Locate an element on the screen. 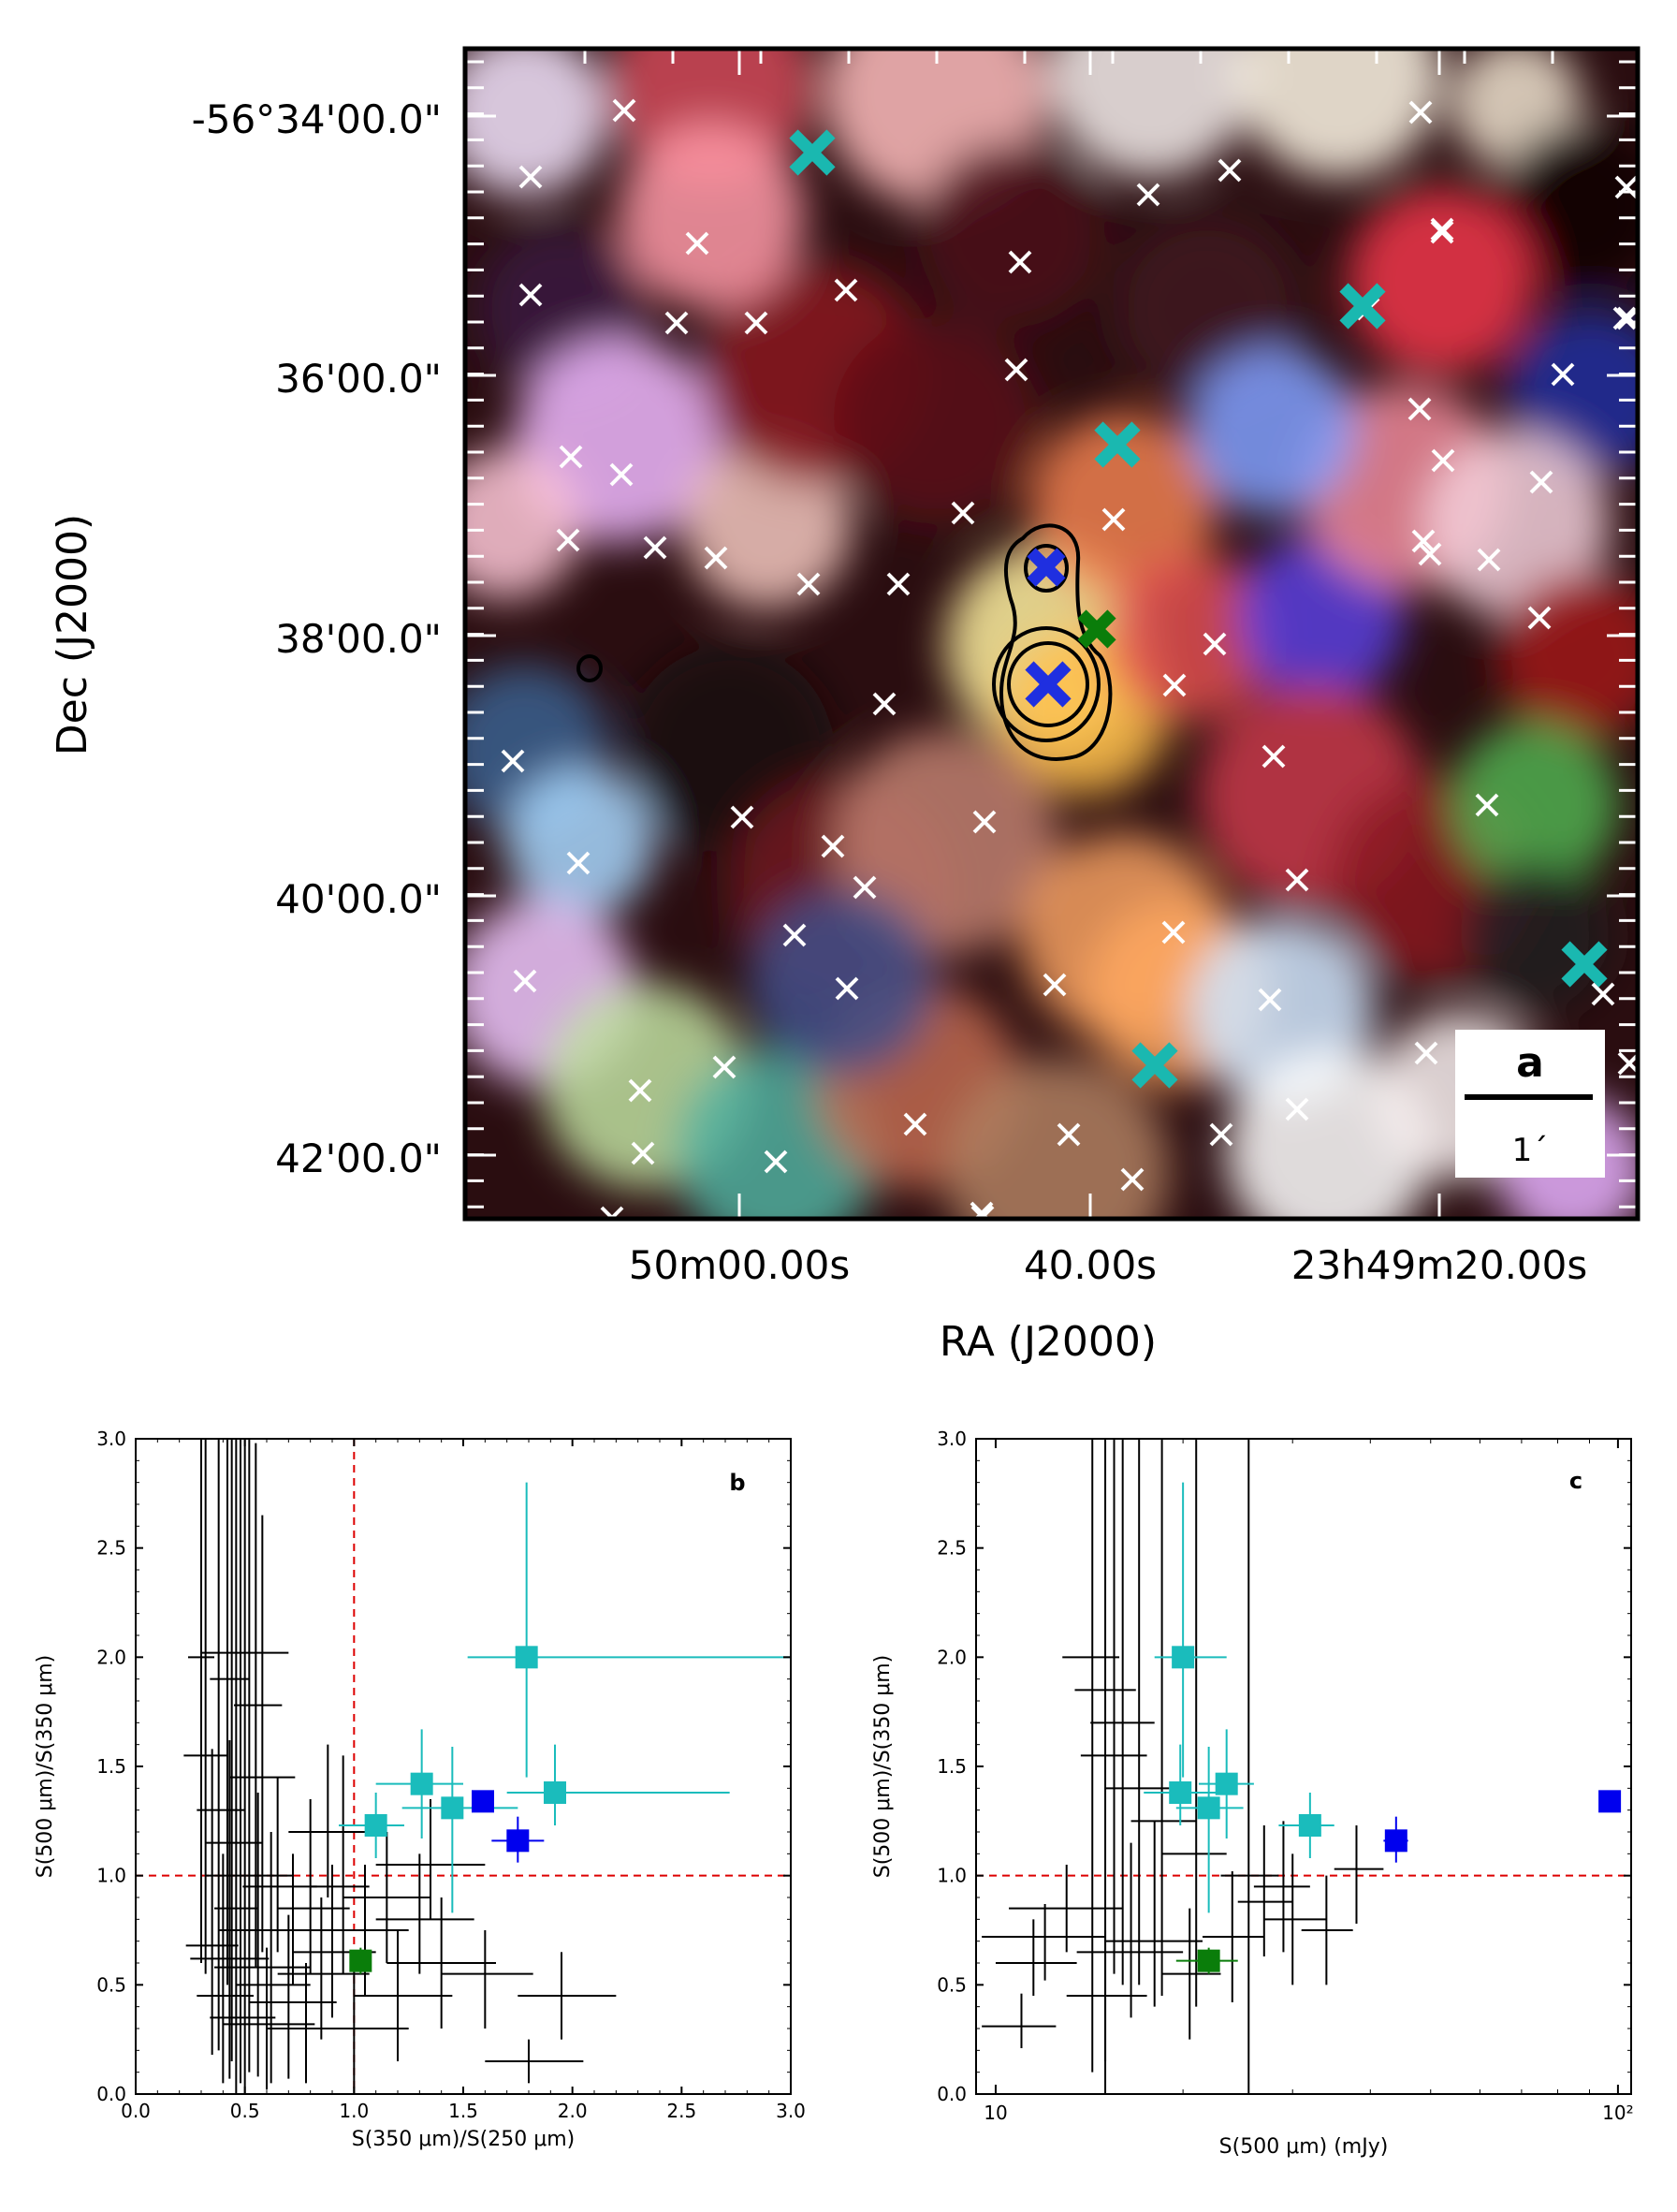  dec-tick-label: 36'00.0" is located at coordinates (358, 379).